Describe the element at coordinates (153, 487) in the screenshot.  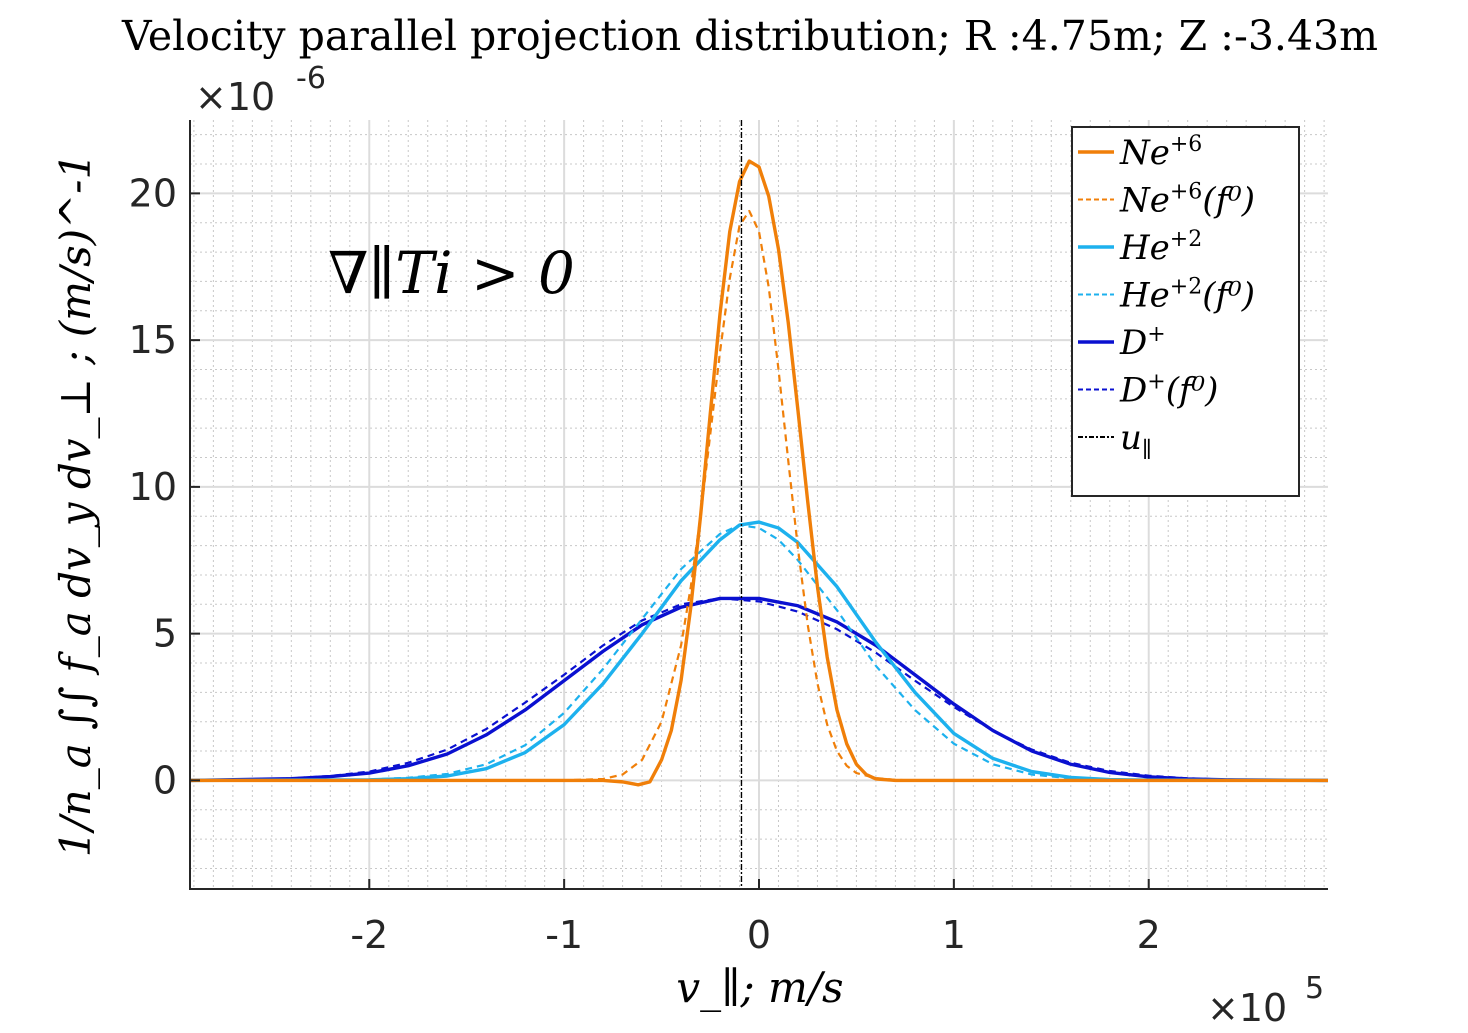
I see `y-tick-label: 10` at that location.